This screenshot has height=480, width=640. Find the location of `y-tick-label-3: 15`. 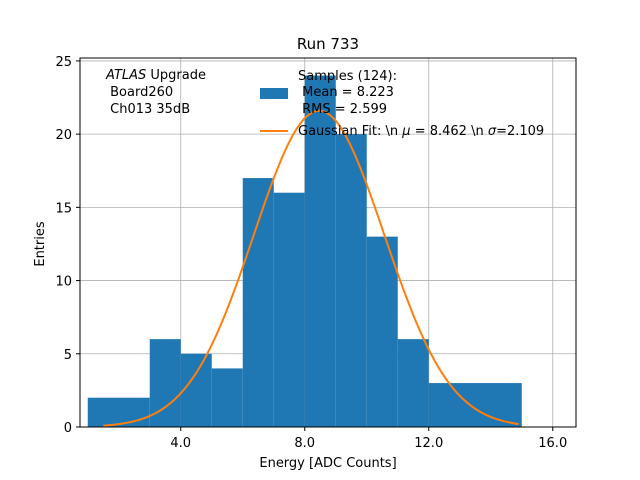

y-tick-label-3: 15 is located at coordinates (63, 208).